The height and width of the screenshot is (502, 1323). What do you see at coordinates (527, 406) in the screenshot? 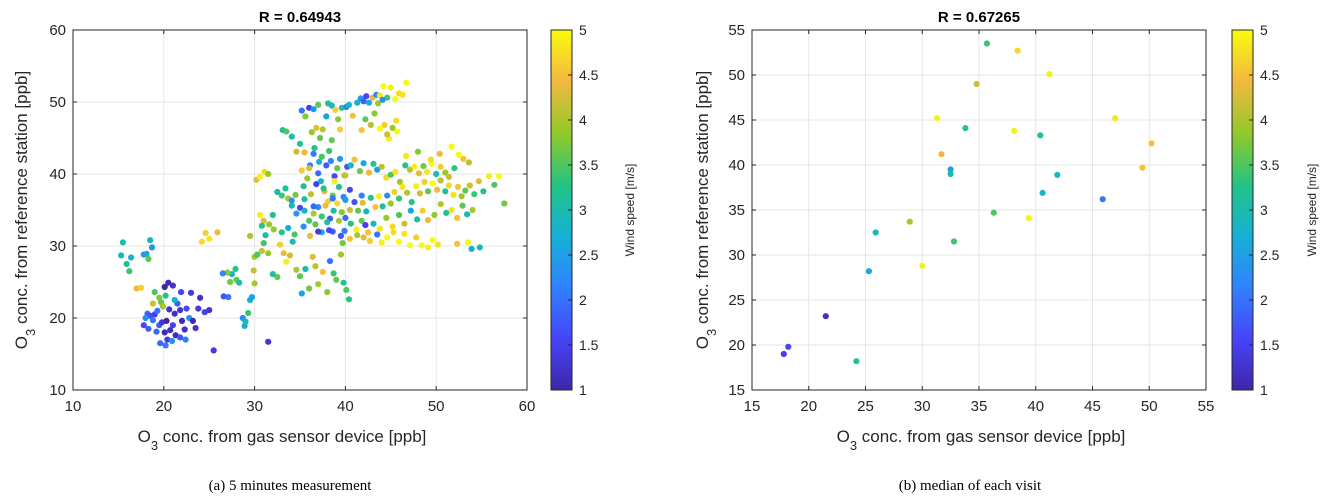
I see `x-tick-label: 60` at bounding box center [527, 406].